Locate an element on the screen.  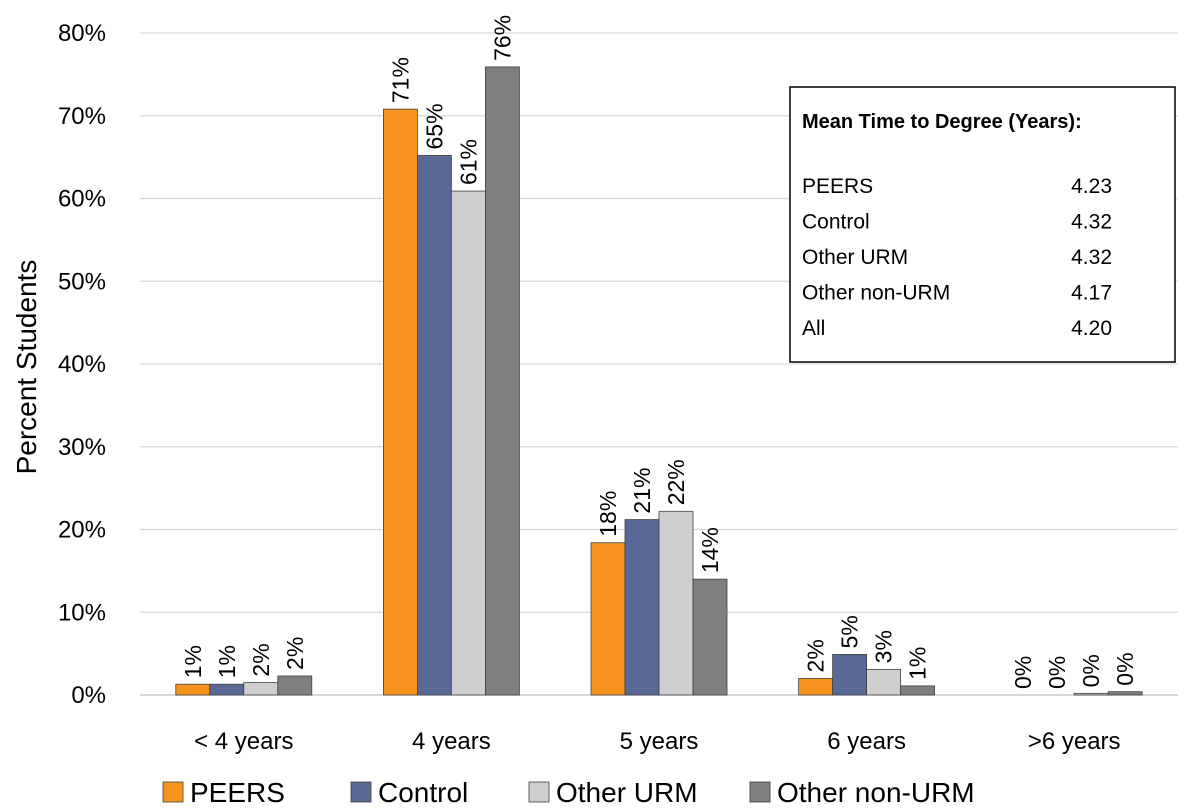
y-axis-ticks: 0% 10% 20% 30% 40% 50% 60% 70% 80% is located at coordinates (82, 364).